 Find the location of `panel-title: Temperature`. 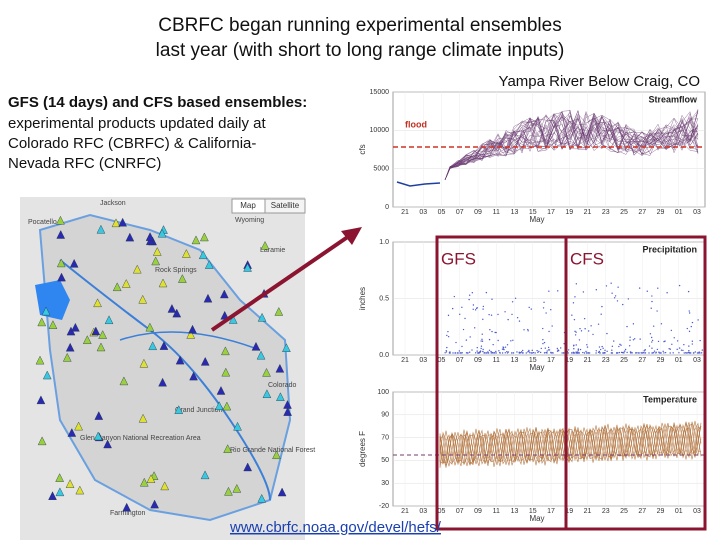

panel-title: Temperature is located at coordinates (670, 399).